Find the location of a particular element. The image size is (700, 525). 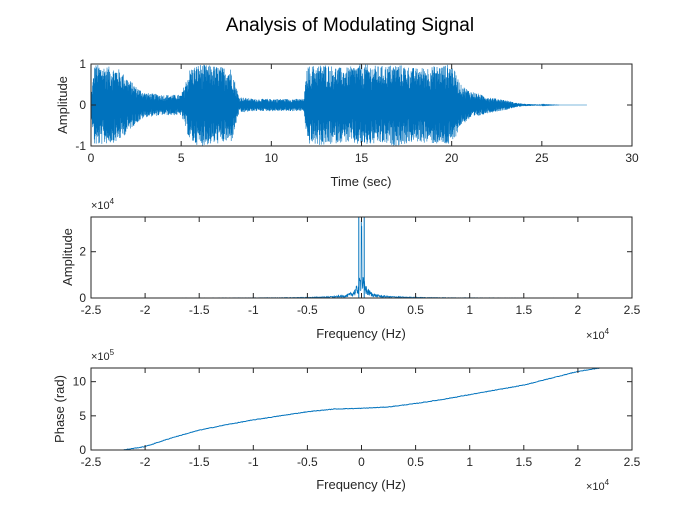

y-tick-label: -1 is located at coordinates (80, 146).